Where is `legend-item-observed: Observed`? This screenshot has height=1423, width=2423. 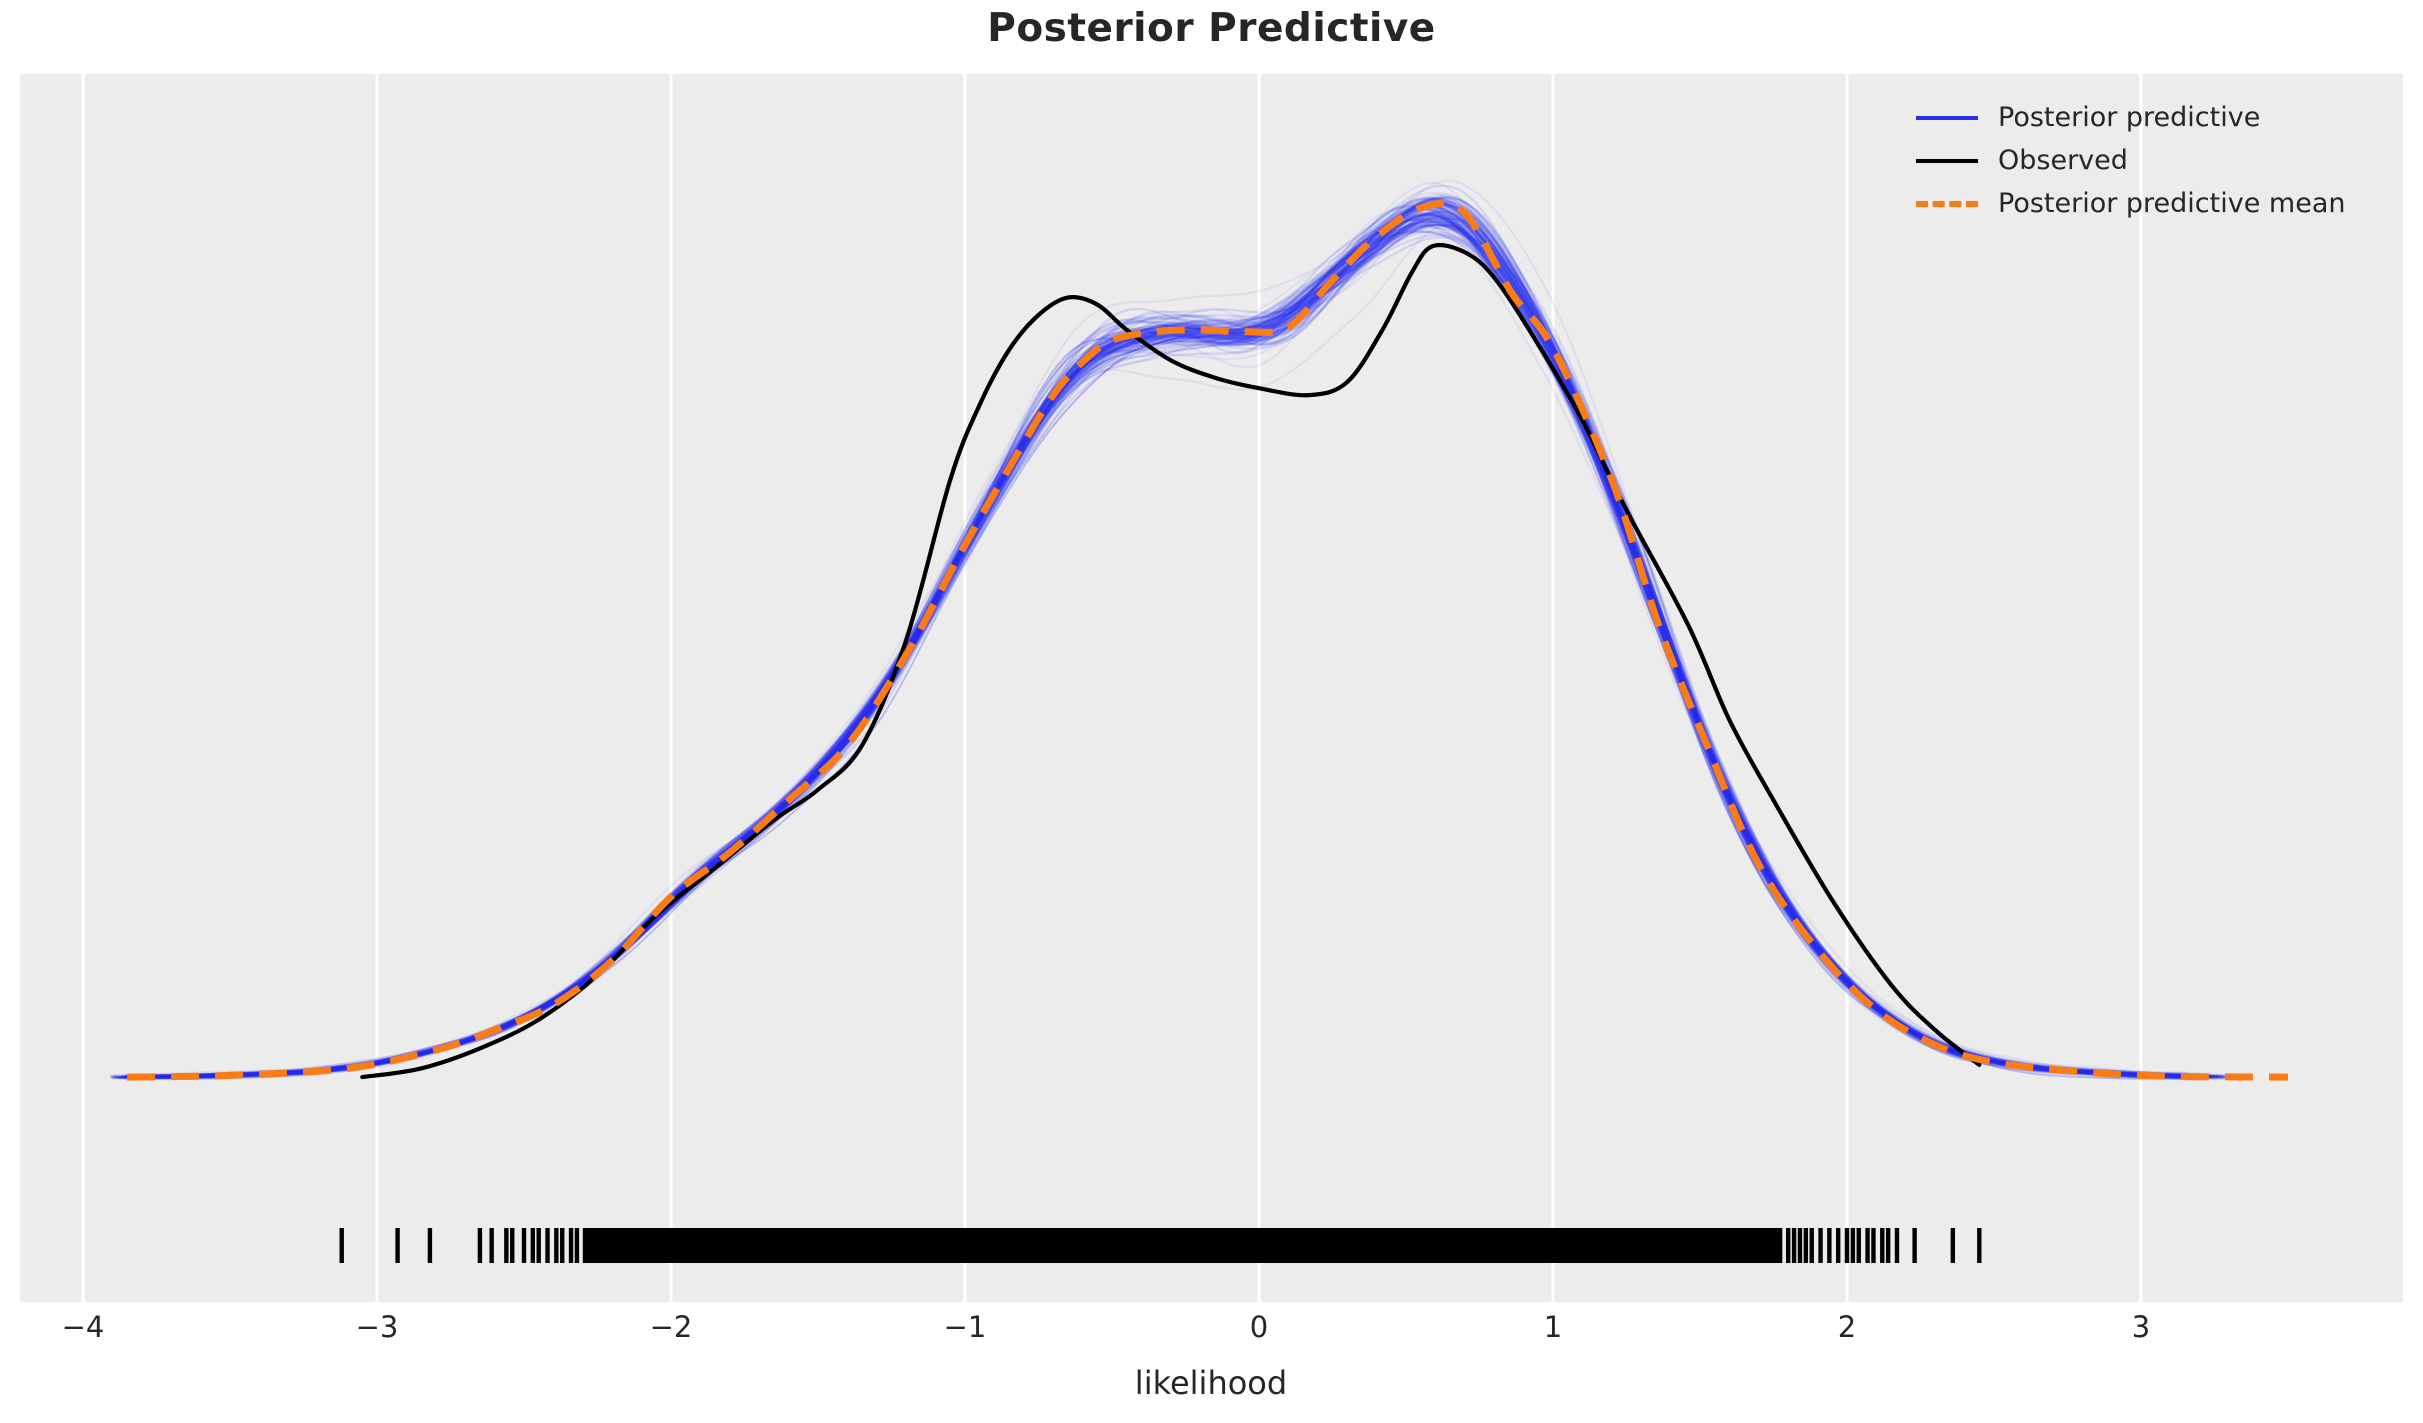 legend-item-observed: Observed is located at coordinates (2156, 160).